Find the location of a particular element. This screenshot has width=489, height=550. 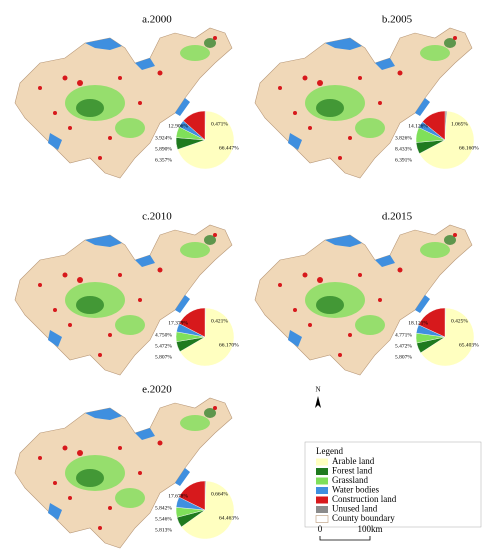

north-label: N is located at coordinates (317, 390).